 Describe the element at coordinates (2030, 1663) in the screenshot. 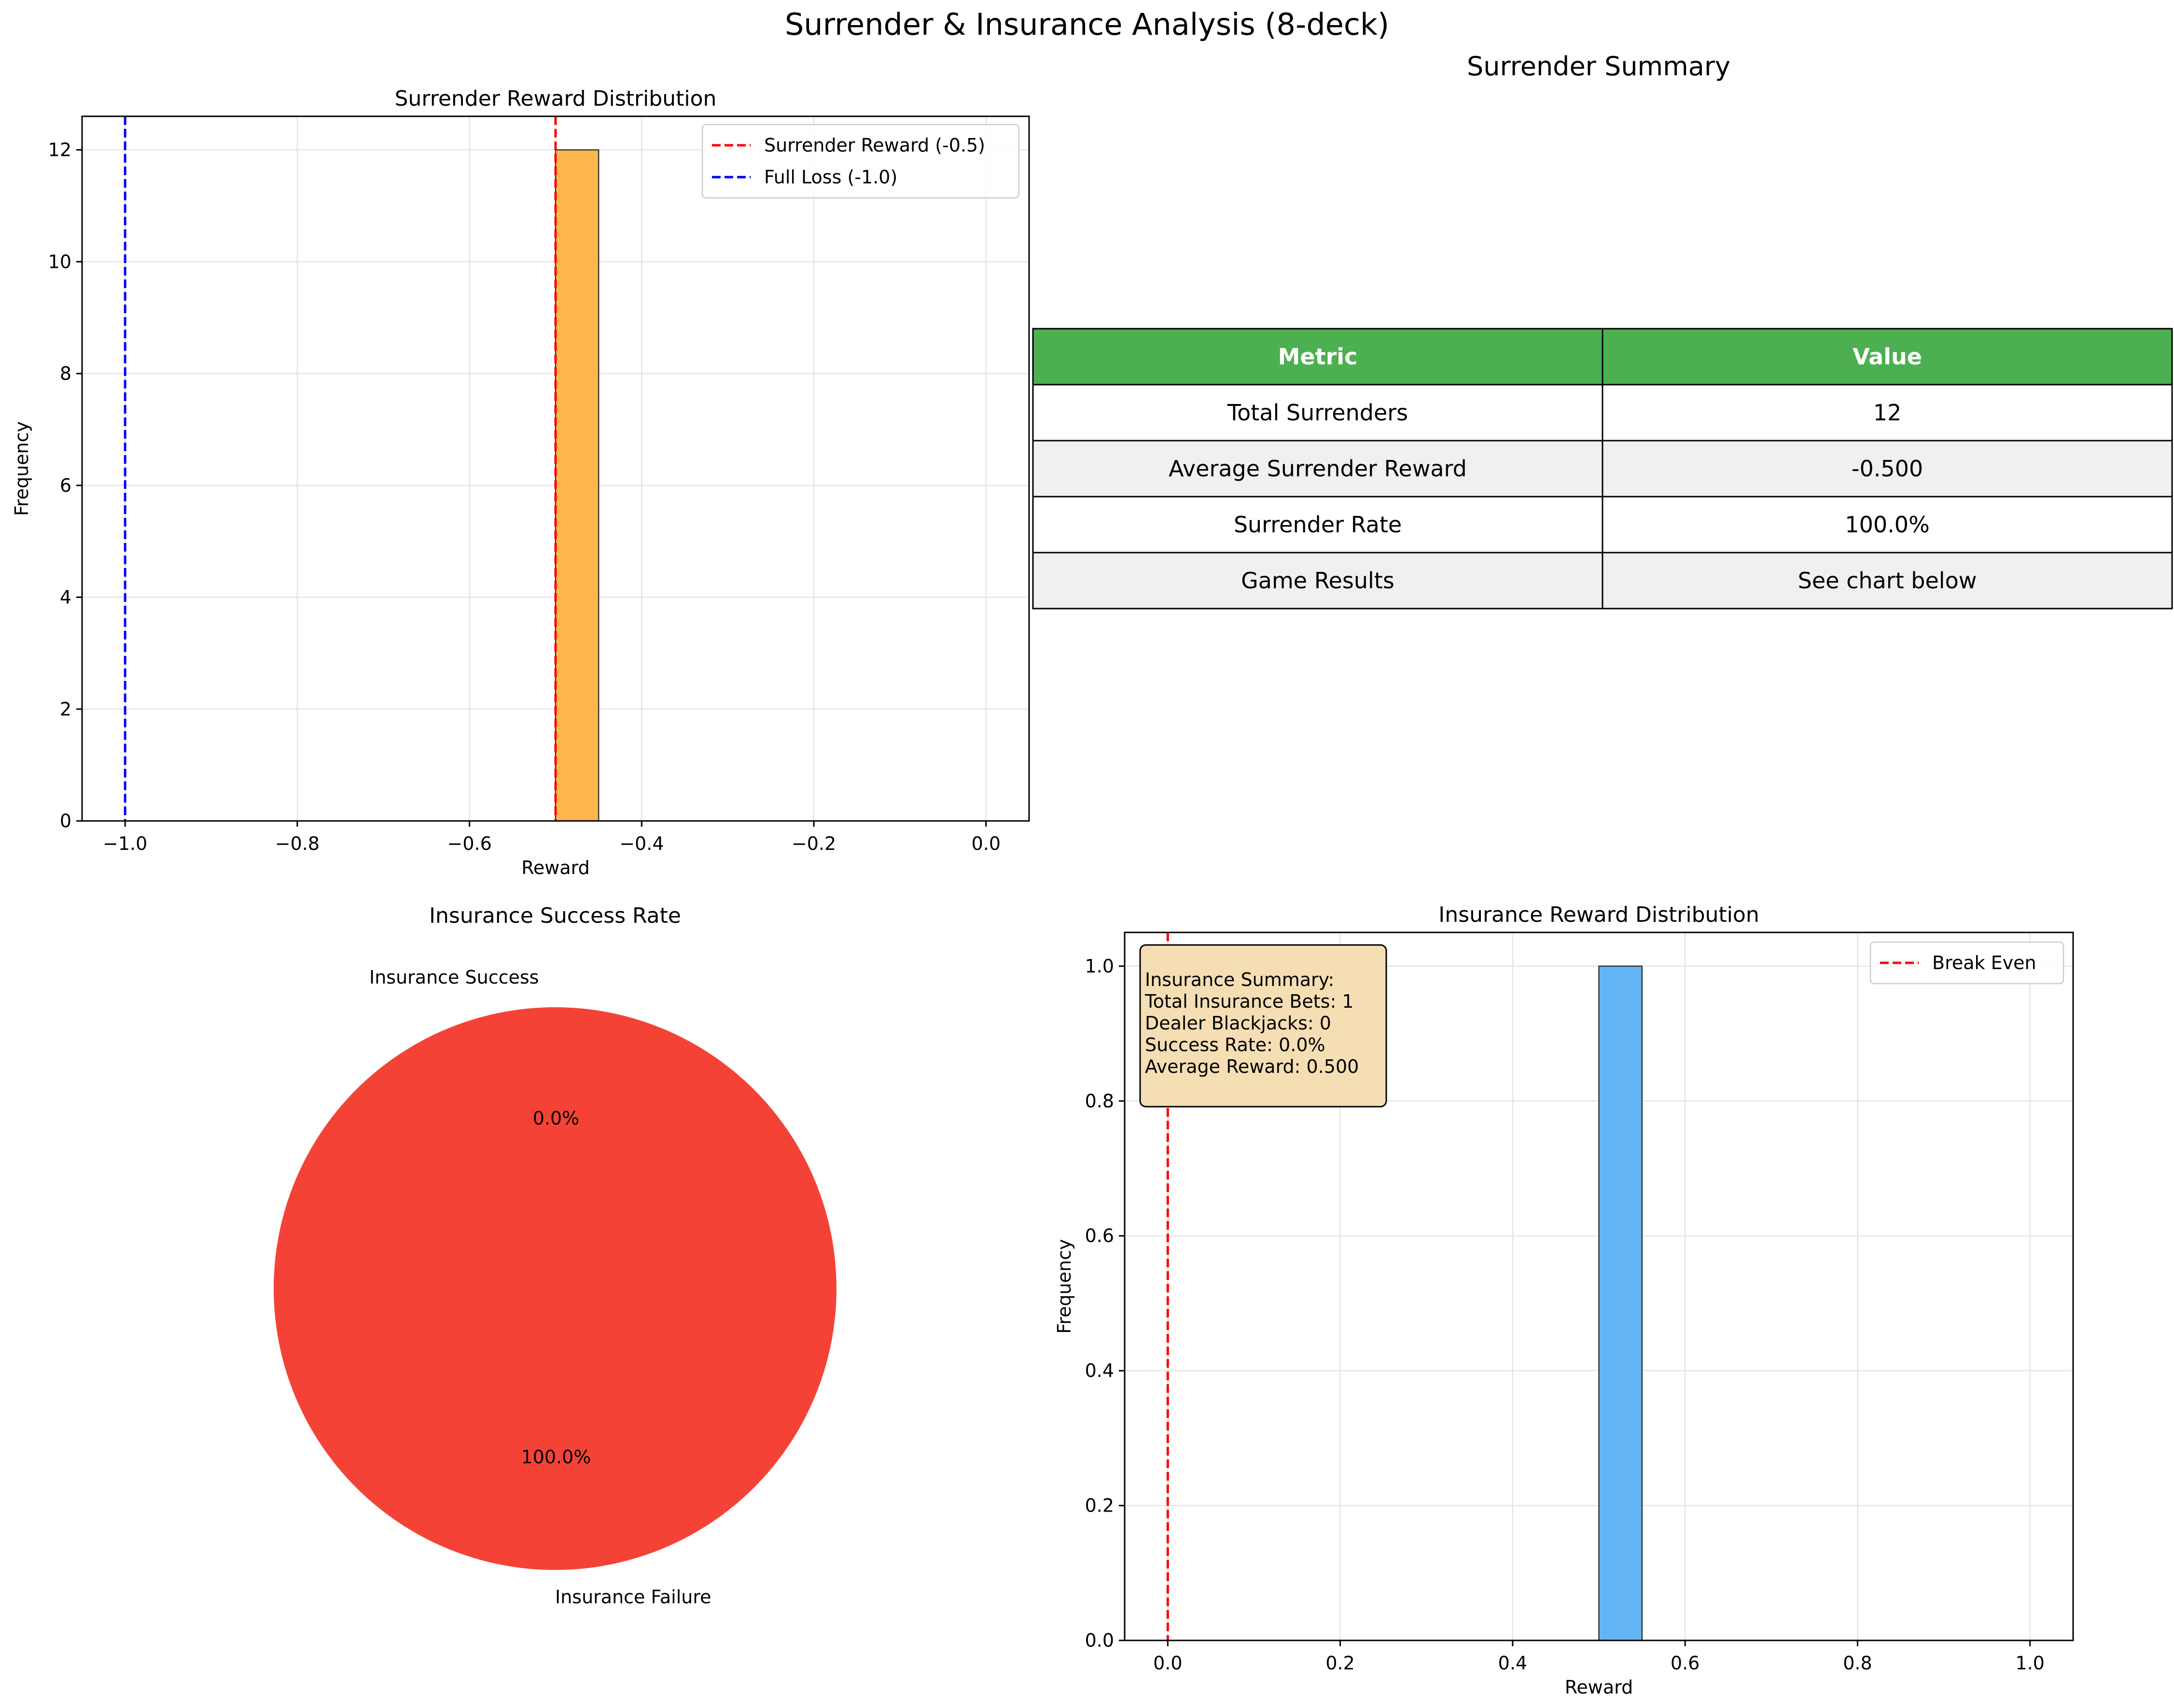

I see `x-tick-label: 1.0` at that location.